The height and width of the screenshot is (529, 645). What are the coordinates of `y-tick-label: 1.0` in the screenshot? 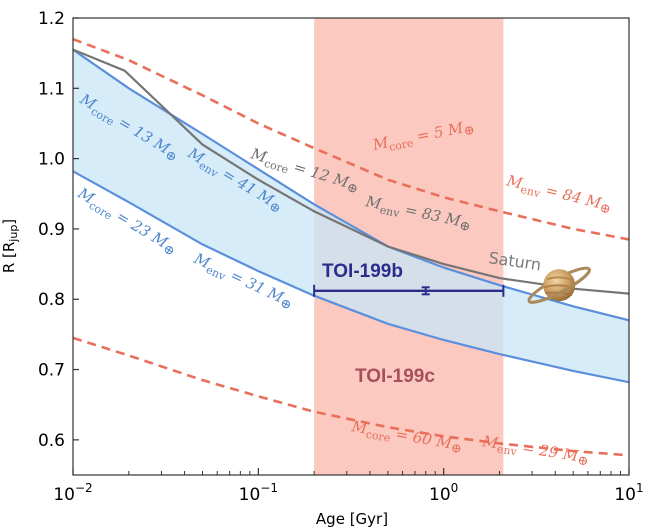 It's located at (51, 160).